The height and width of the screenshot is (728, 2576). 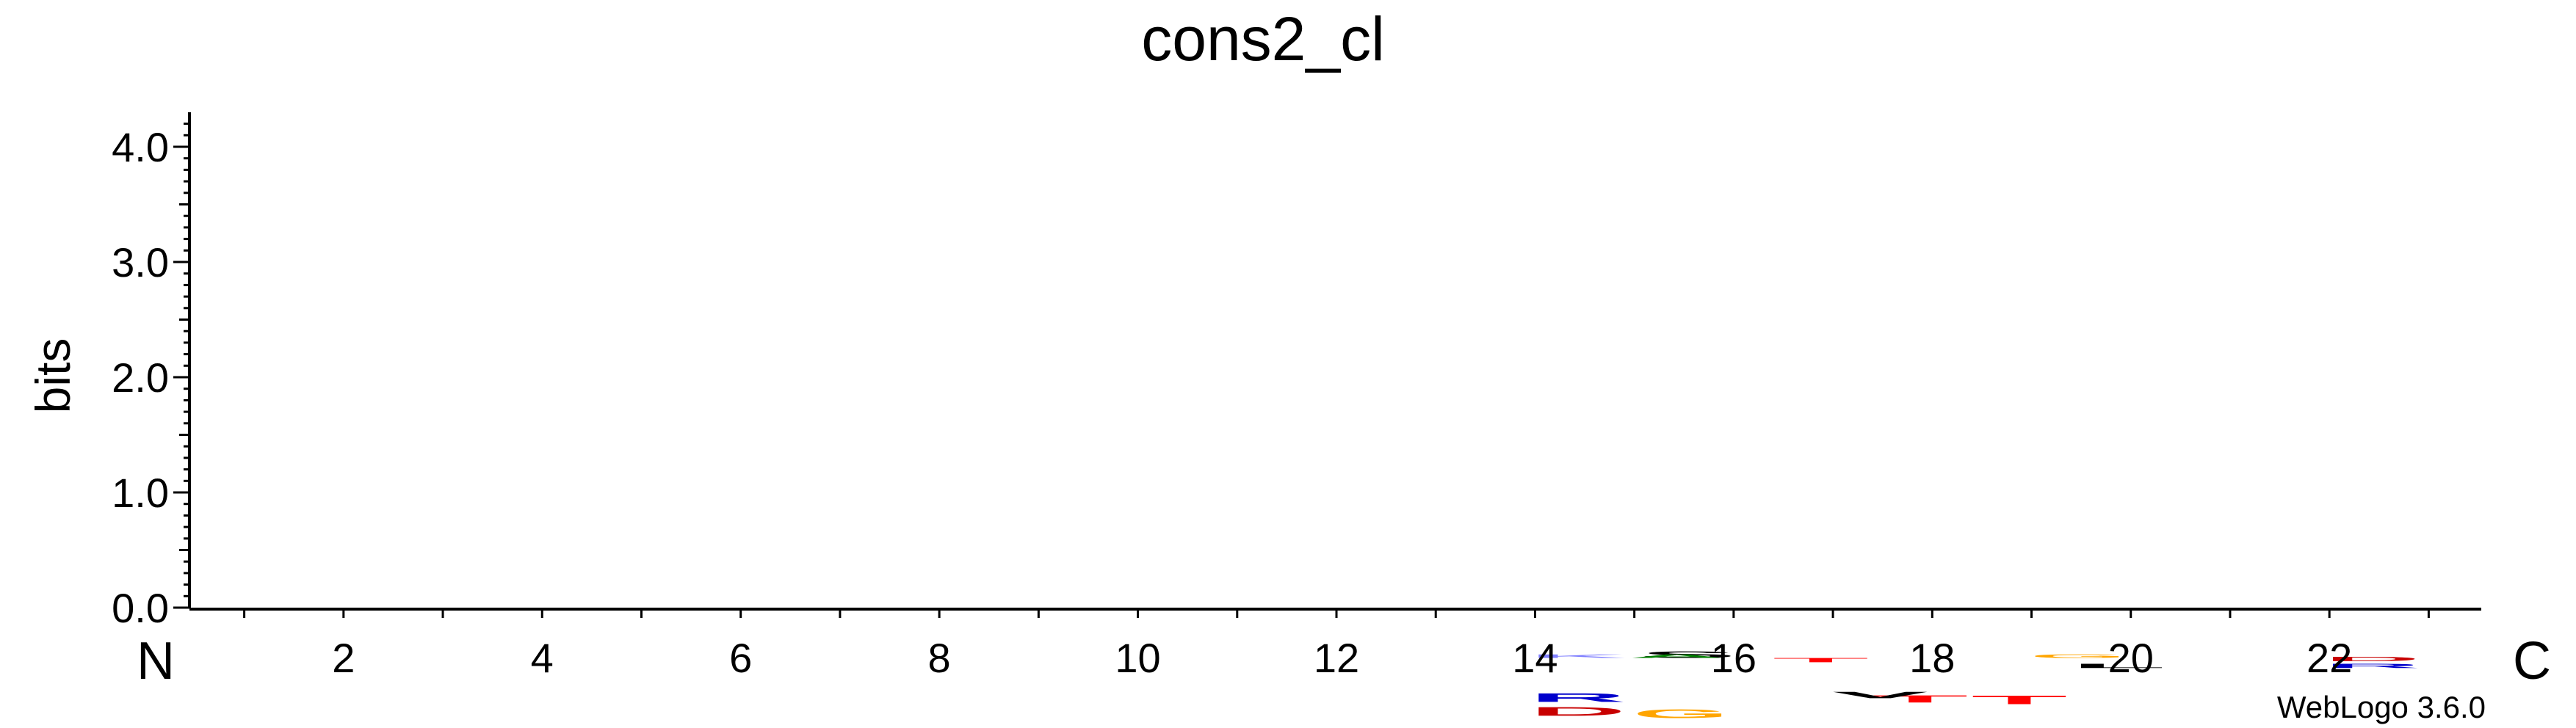 What do you see at coordinates (1137, 658) in the screenshot?
I see `x-tick-label: 10` at bounding box center [1137, 658].